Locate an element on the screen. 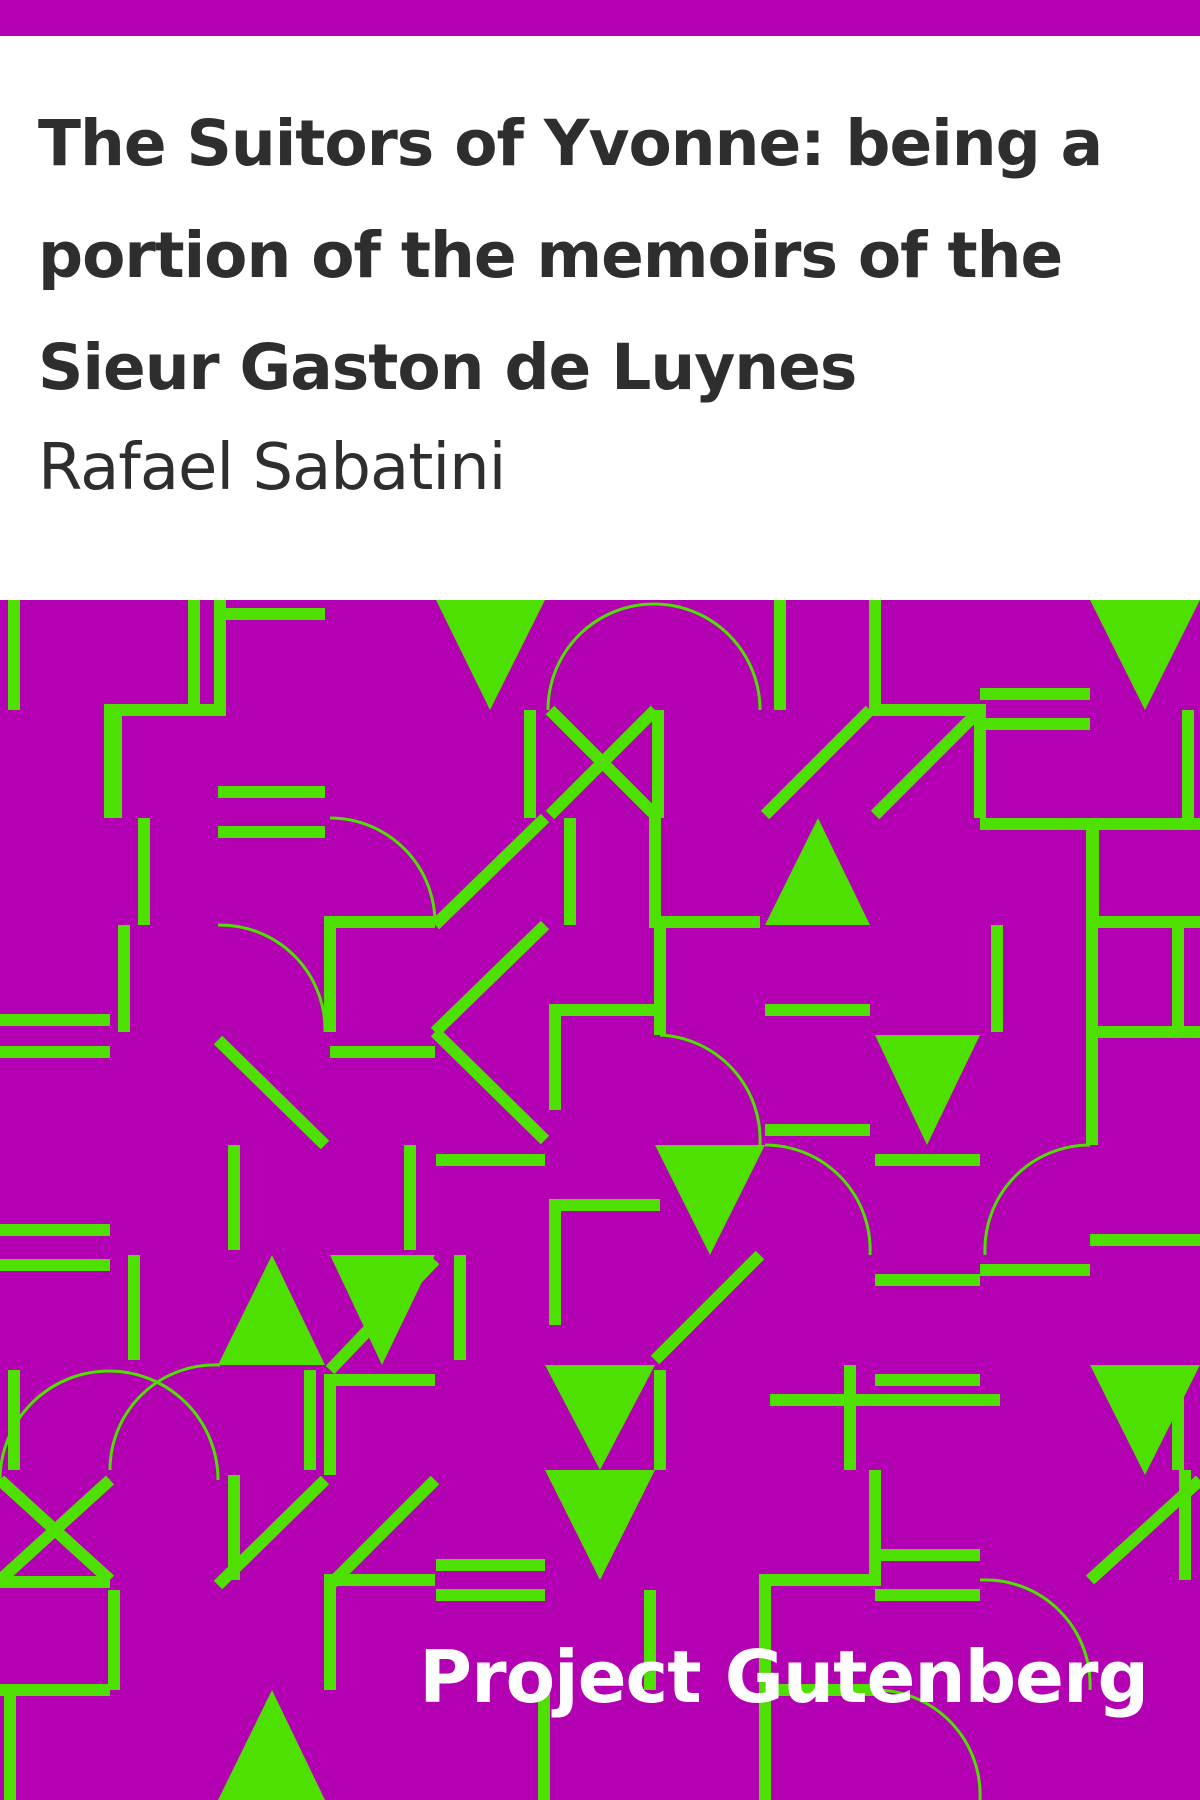  book-author: Rafael Sabatini is located at coordinates (272, 468).